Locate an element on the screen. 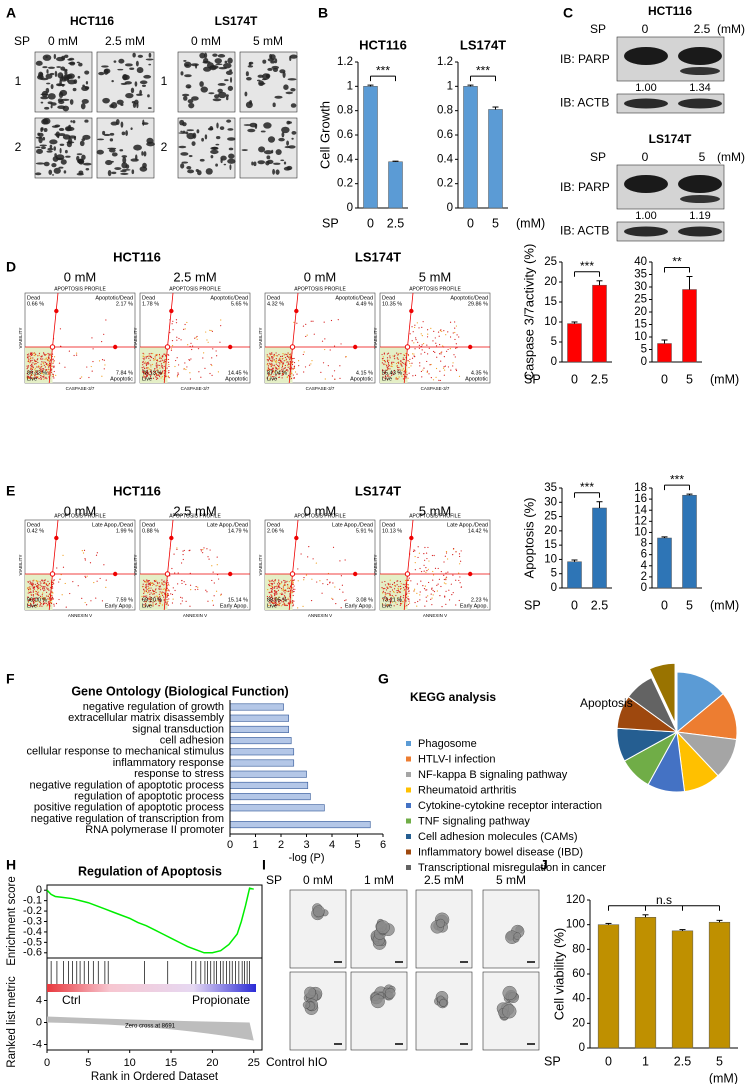  axis-title: ANNEXIN V is located at coordinates (435, 615).